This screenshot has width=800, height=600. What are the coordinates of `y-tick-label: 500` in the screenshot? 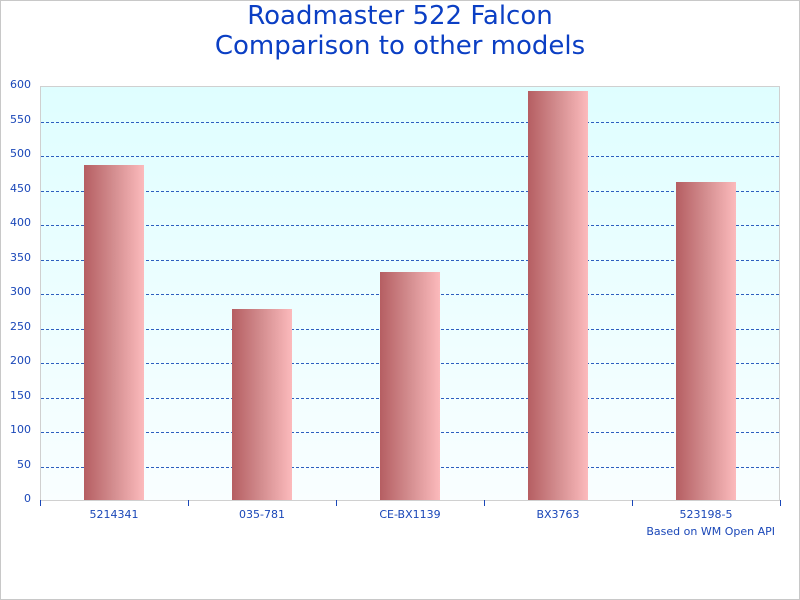 It's located at (20, 153).